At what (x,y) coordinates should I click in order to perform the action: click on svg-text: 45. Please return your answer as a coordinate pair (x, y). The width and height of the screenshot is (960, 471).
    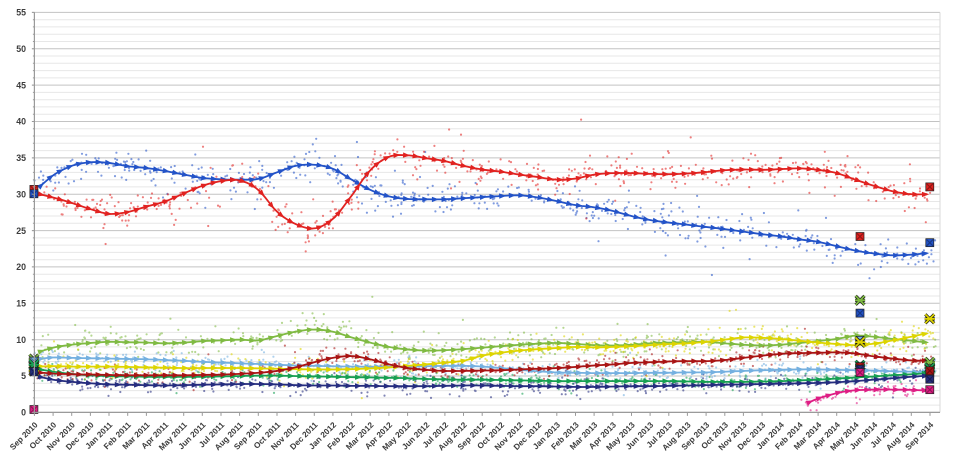
    Looking at the image, I should click on (21, 85).